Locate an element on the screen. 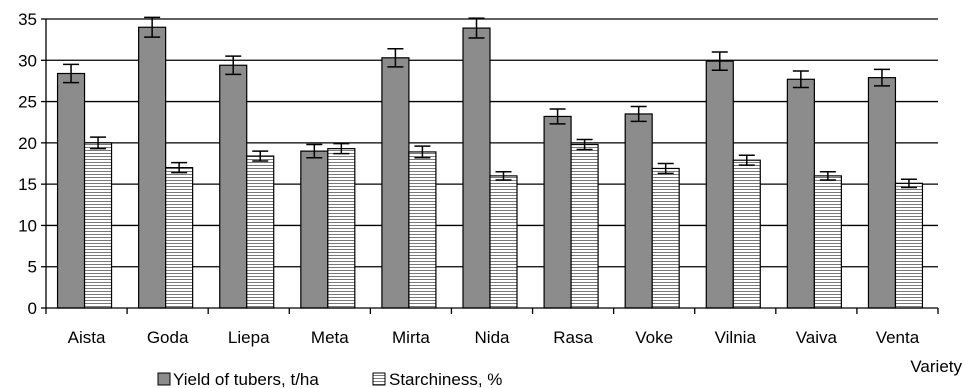 Image resolution: width=964 pixels, height=388 pixels. legend-label-yield: Yield of tubers, t/ha is located at coordinates (246, 379).